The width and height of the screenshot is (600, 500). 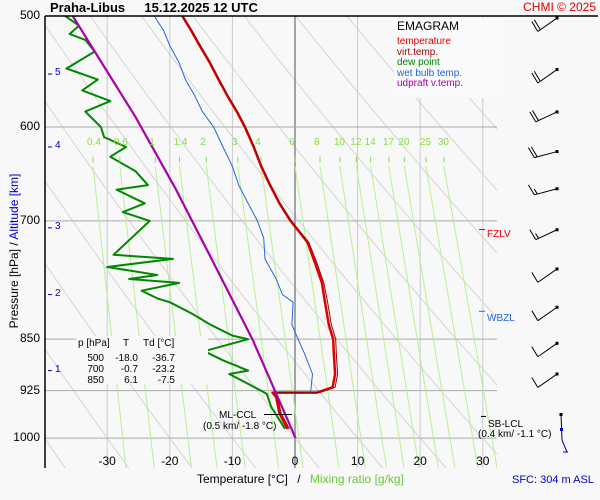 What do you see at coordinates (388, 142) in the screenshot?
I see `mixing-ratio-label: 17` at bounding box center [388, 142].